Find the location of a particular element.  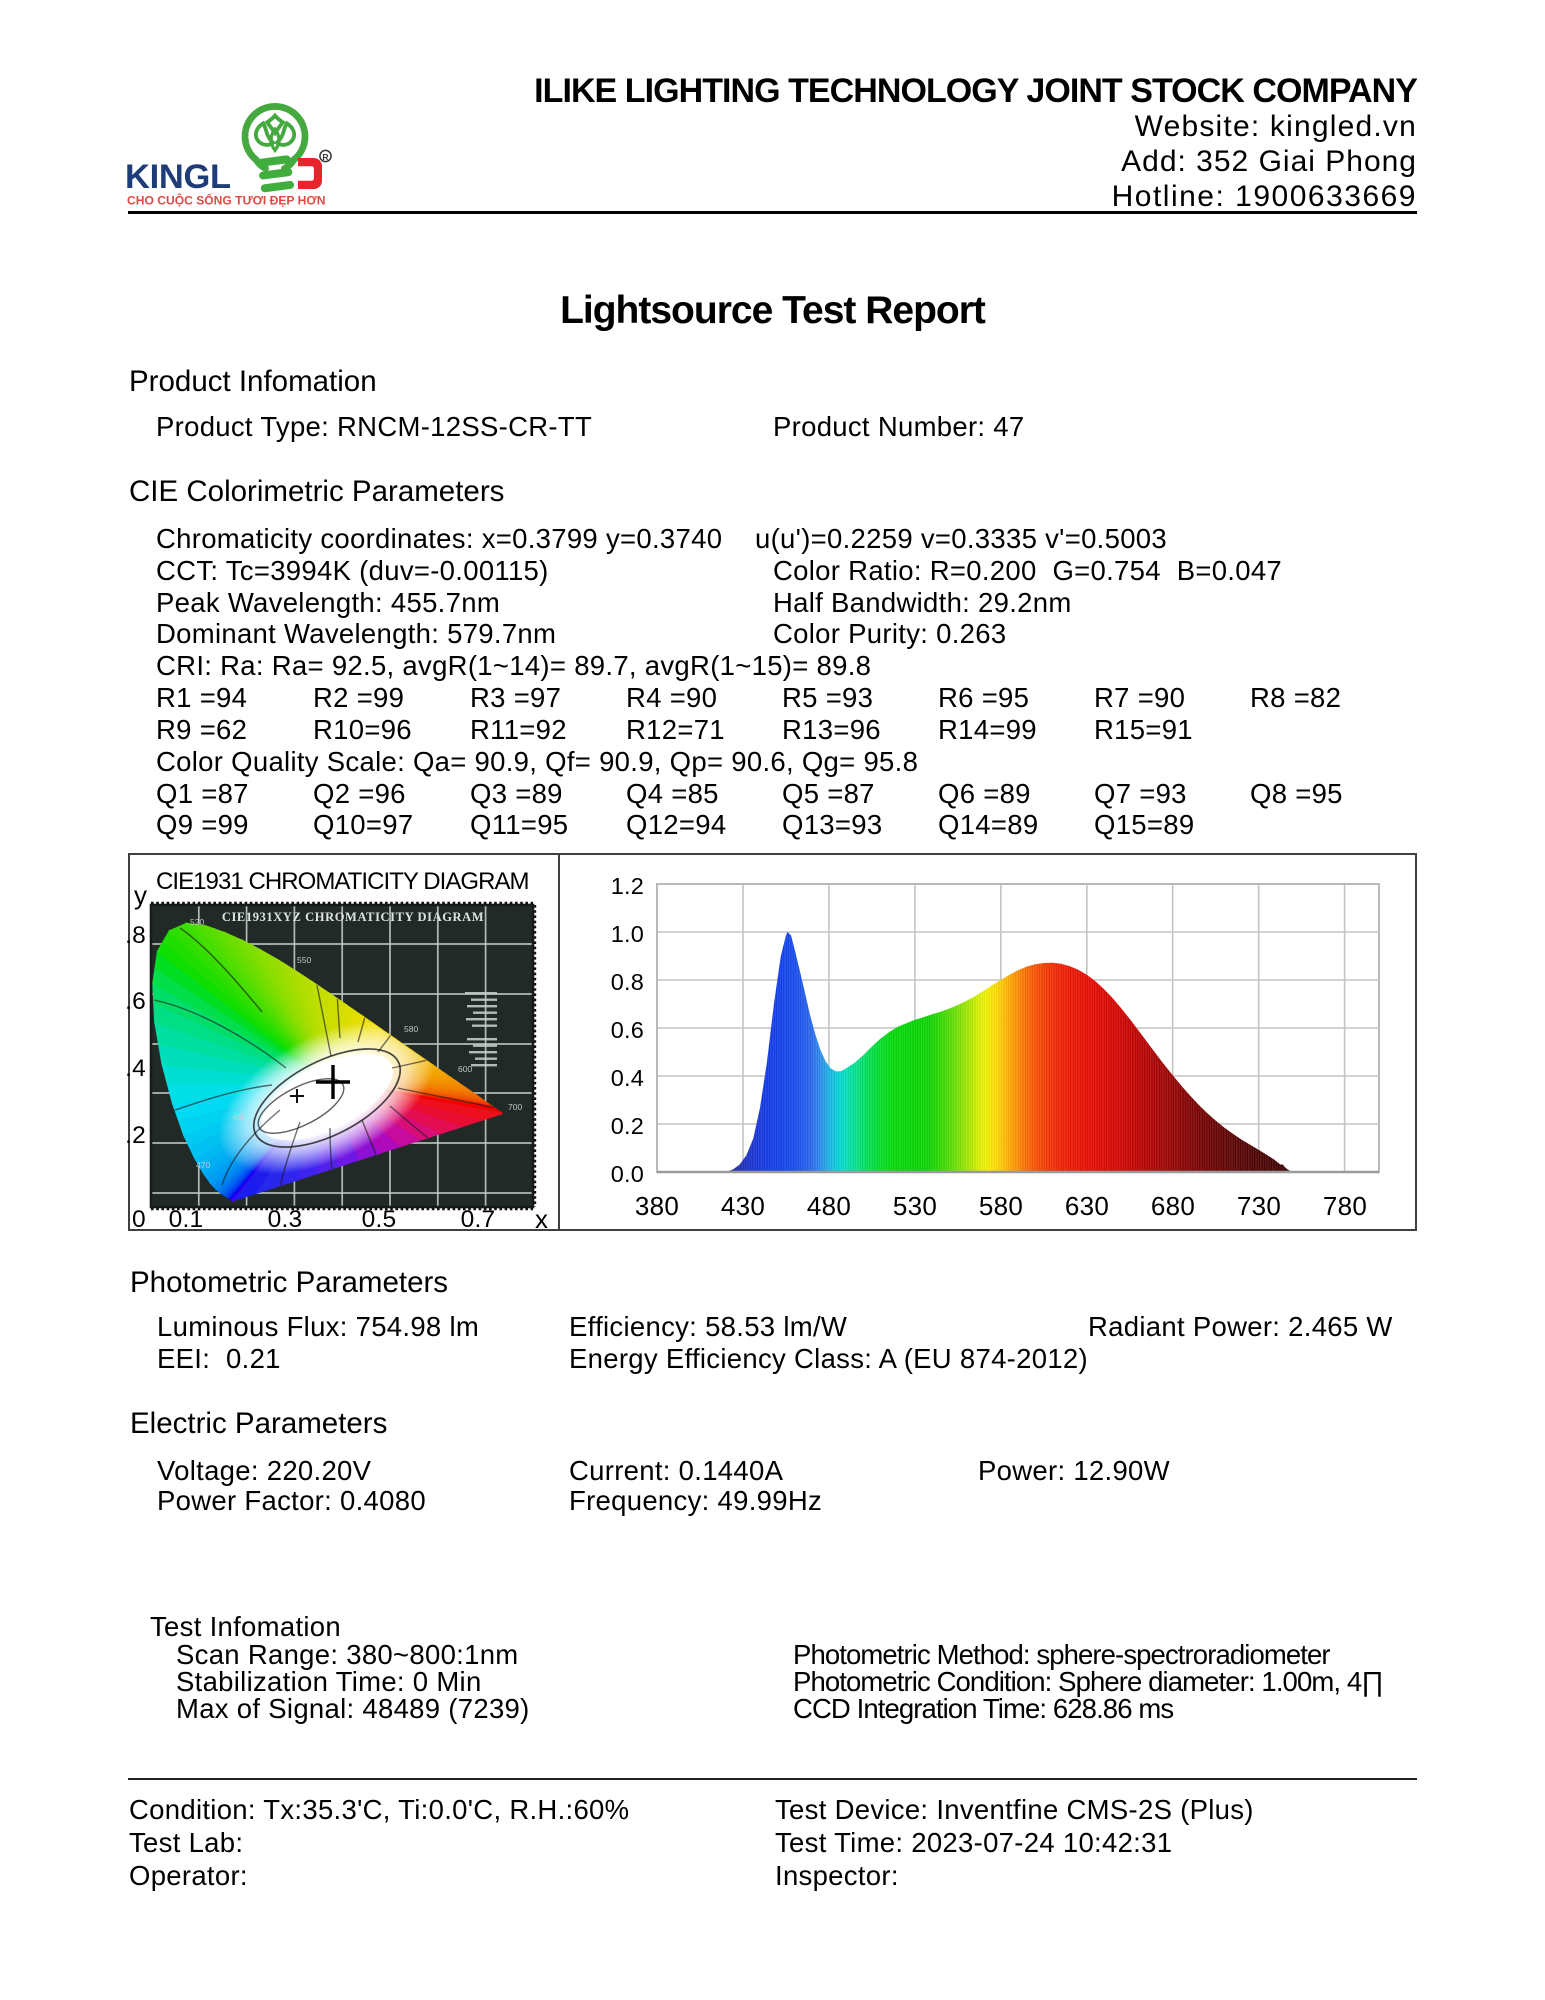

svg-text: R is located at coordinates (325, 157).